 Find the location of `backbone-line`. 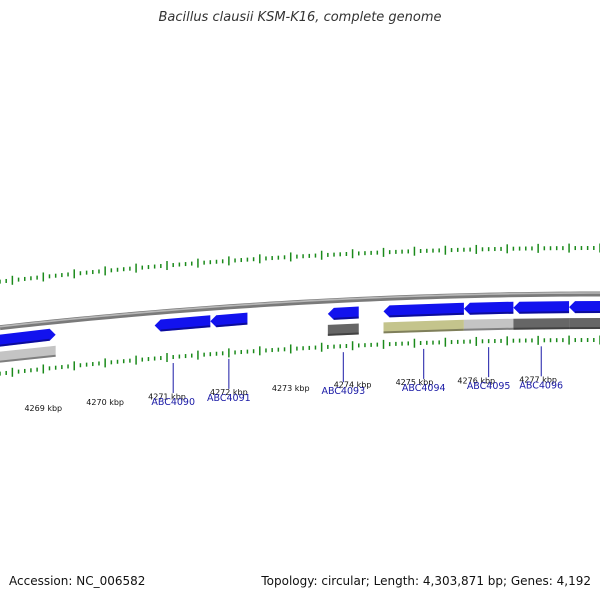

backbone-line is located at coordinates (300, 311).